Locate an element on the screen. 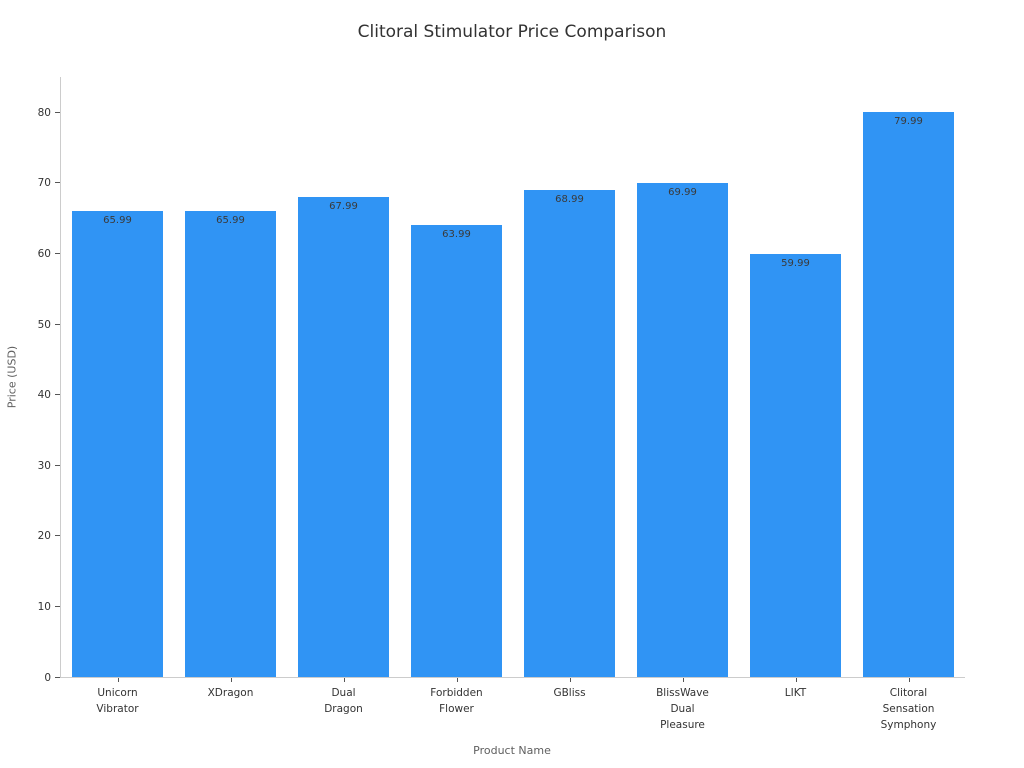 The height and width of the screenshot is (768, 1024). y-tick-label: 80 is located at coordinates (44, 112).